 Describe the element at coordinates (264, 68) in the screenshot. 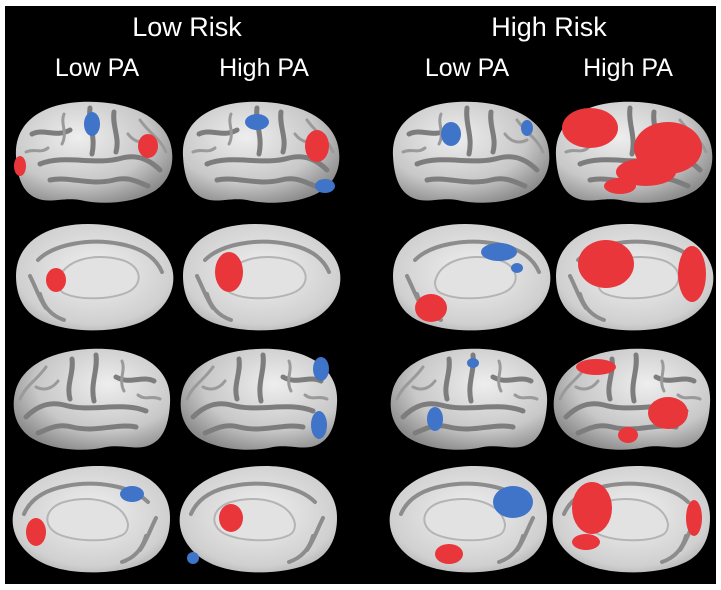

I see `low-risk-high-pa-label: High PA` at that location.